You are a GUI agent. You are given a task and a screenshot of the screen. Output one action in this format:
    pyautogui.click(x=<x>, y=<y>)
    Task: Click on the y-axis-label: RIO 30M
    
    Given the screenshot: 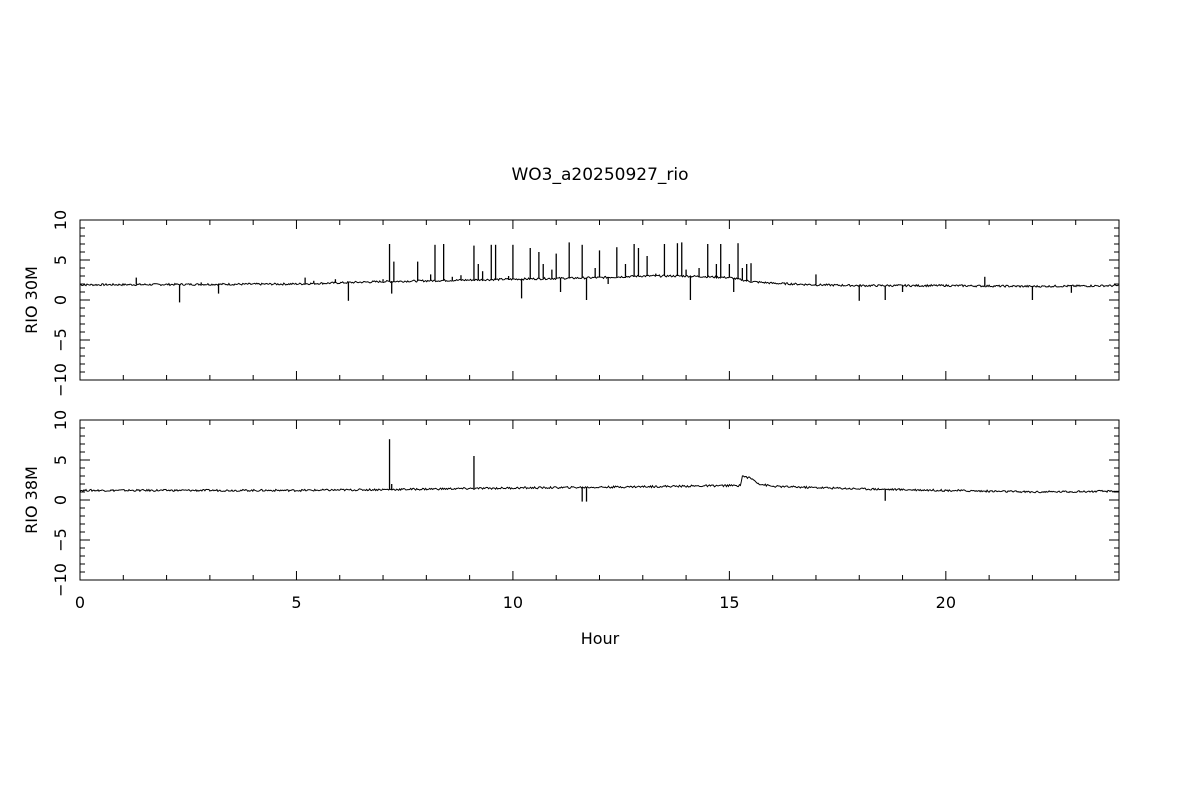 What is the action you would take?
    pyautogui.click(x=31, y=300)
    